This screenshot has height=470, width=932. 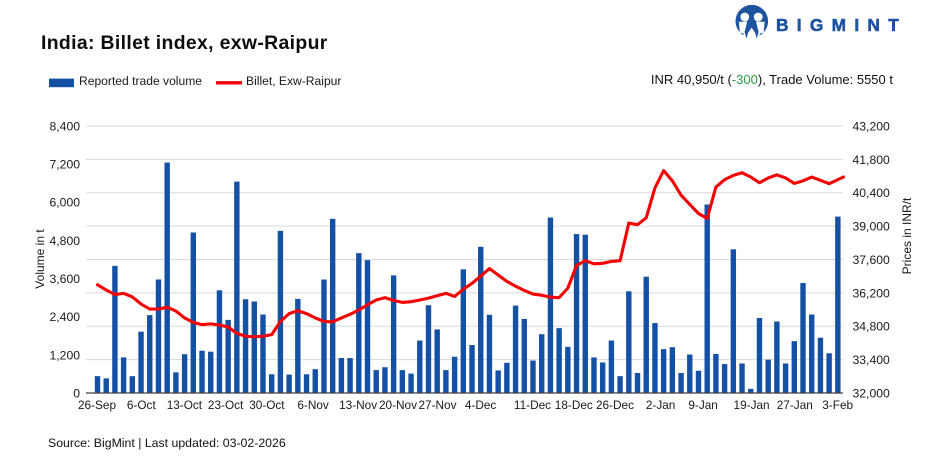 I want to click on svg-text: Reported trade volume, so click(x=140, y=81).